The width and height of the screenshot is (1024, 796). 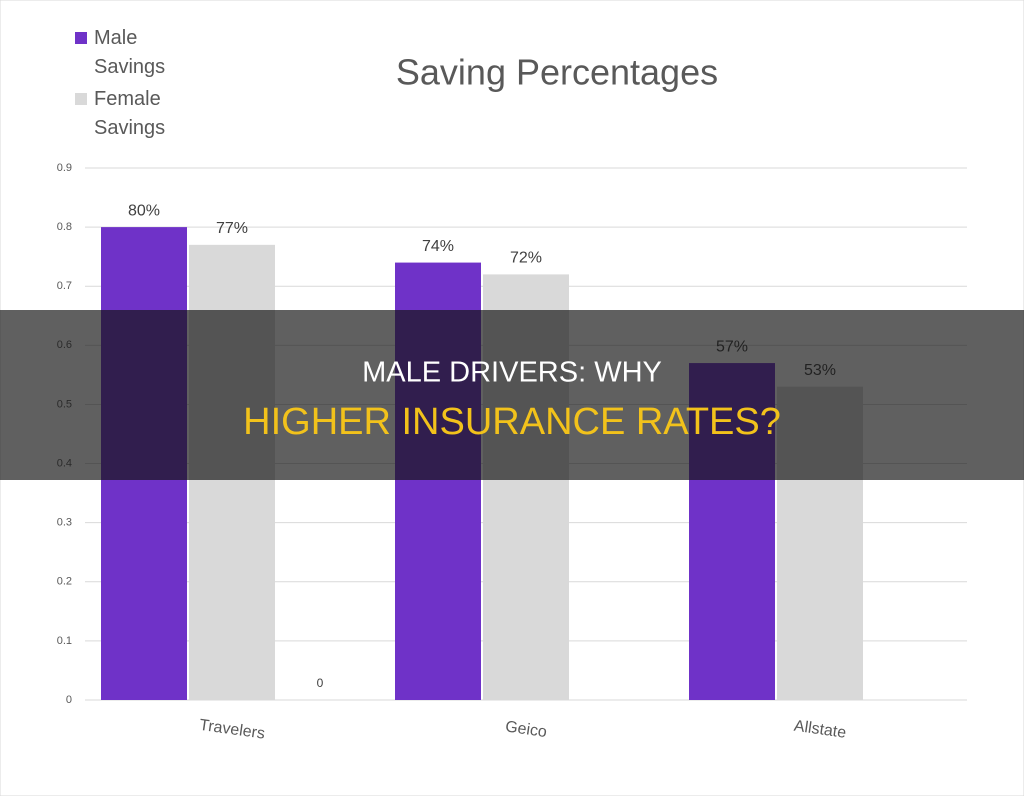 What do you see at coordinates (64, 286) in the screenshot?
I see `y-tick-label: 0.7` at bounding box center [64, 286].